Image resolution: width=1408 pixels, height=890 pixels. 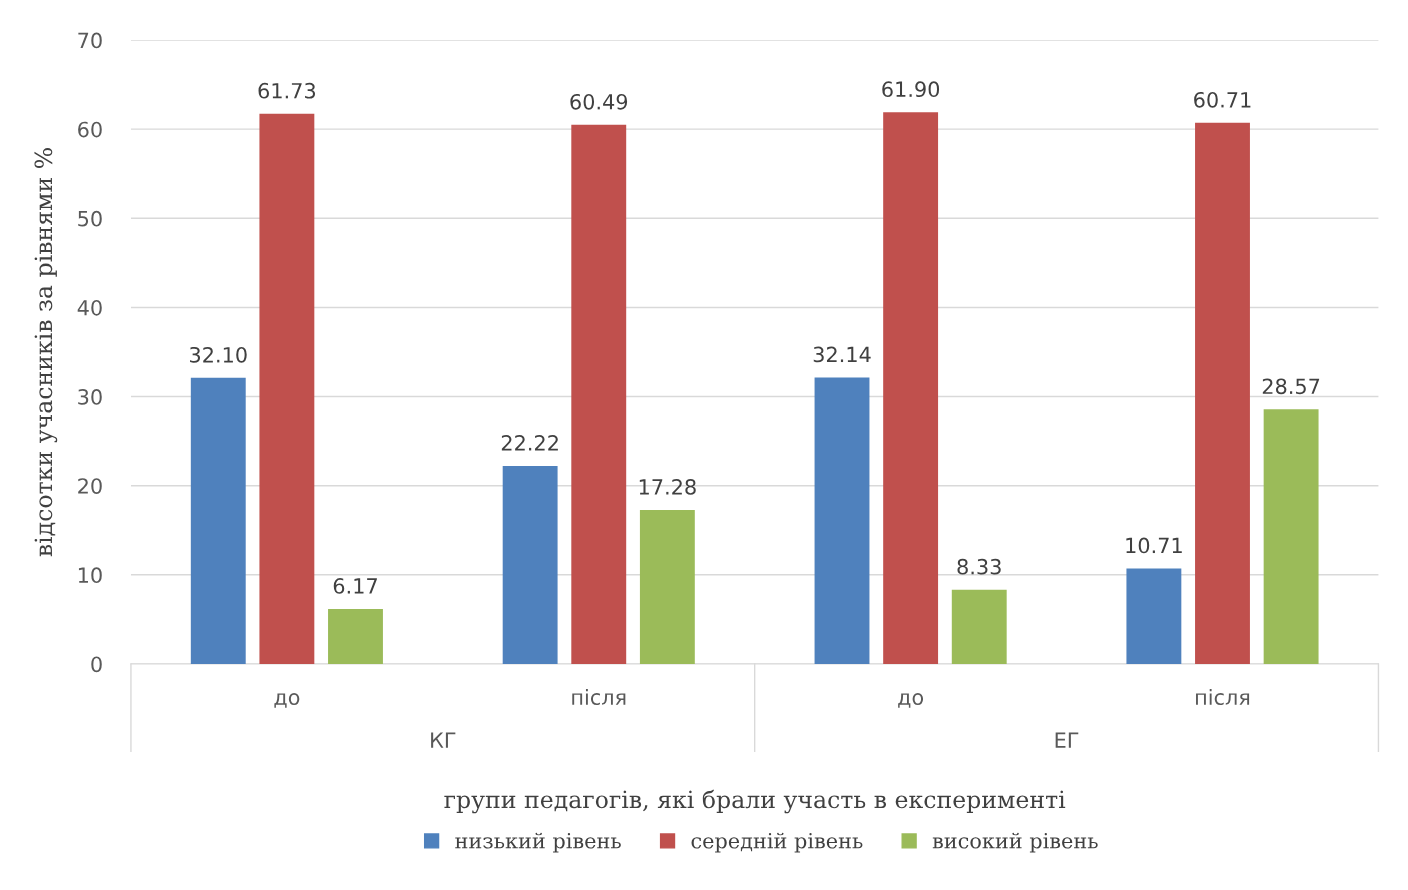 What do you see at coordinates (842, 354) in the screenshot?
I see `data-label: 32.14` at bounding box center [842, 354].